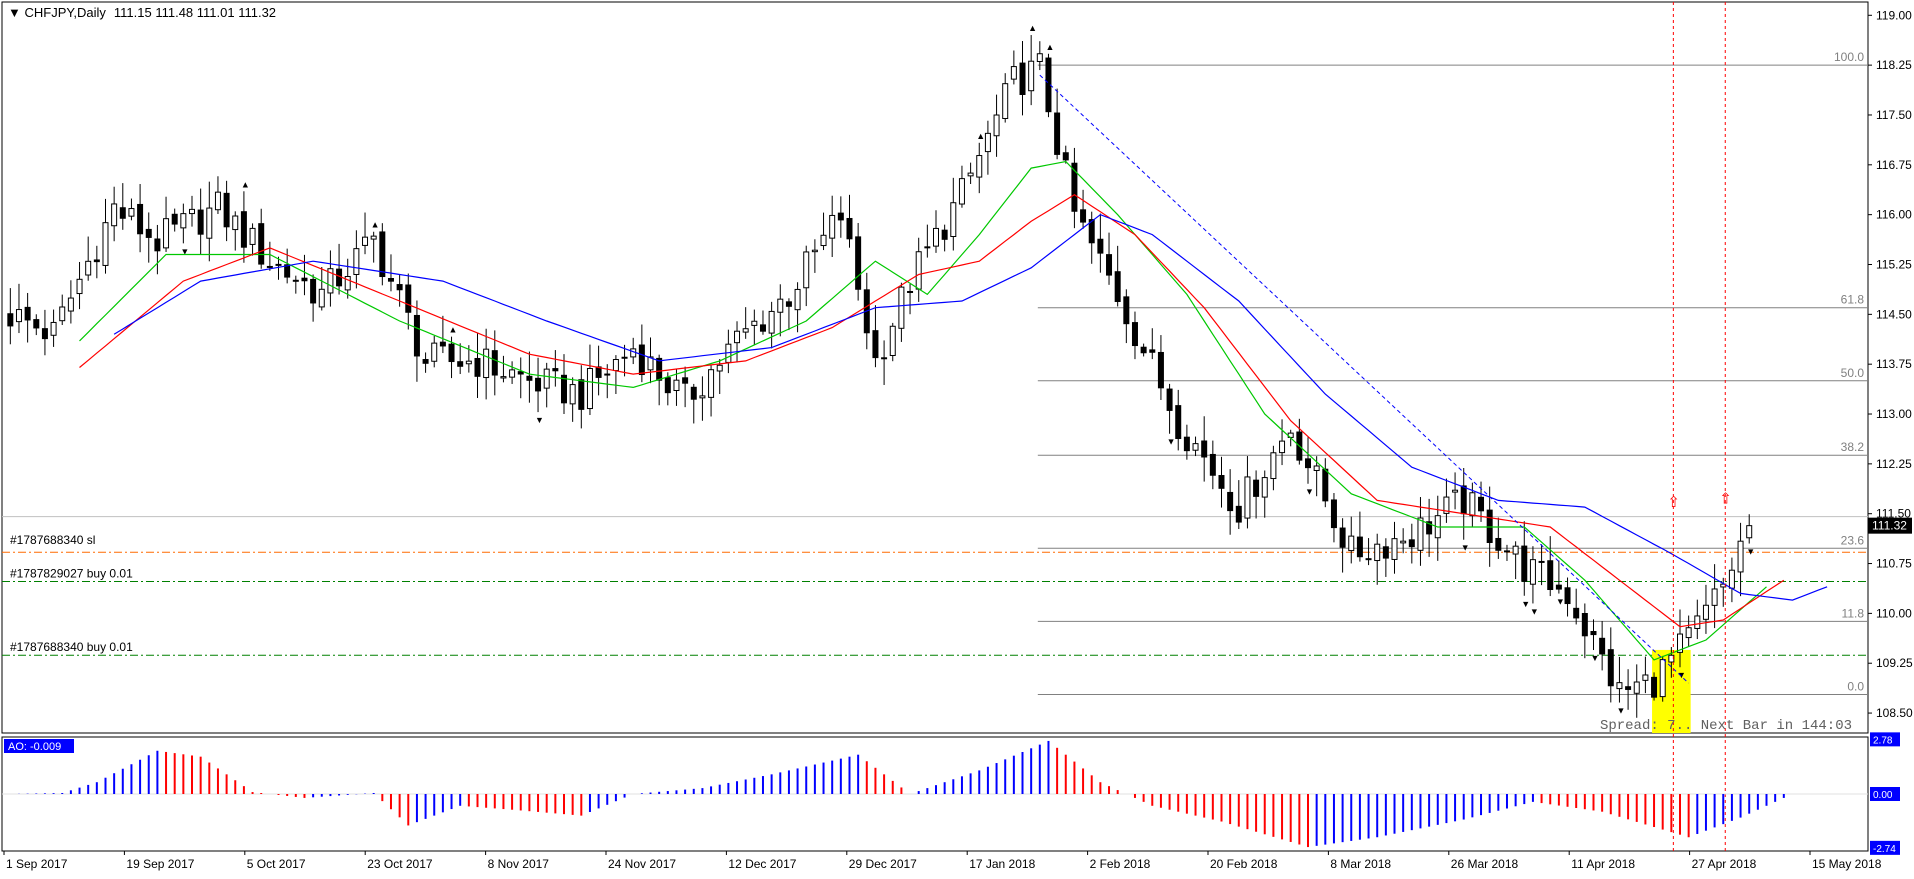 The height and width of the screenshot is (879, 1914). I want to click on order-label: #1787829027 buy 0.01, so click(71, 573).